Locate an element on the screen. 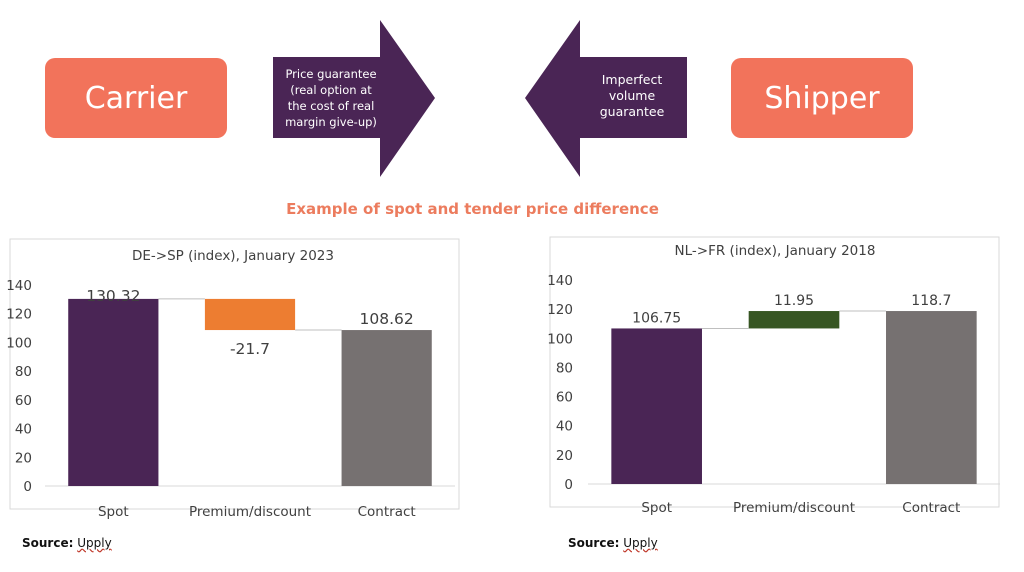 This screenshot has height=572, width=1024. source-note-left: Source: Upply is located at coordinates (67, 543).